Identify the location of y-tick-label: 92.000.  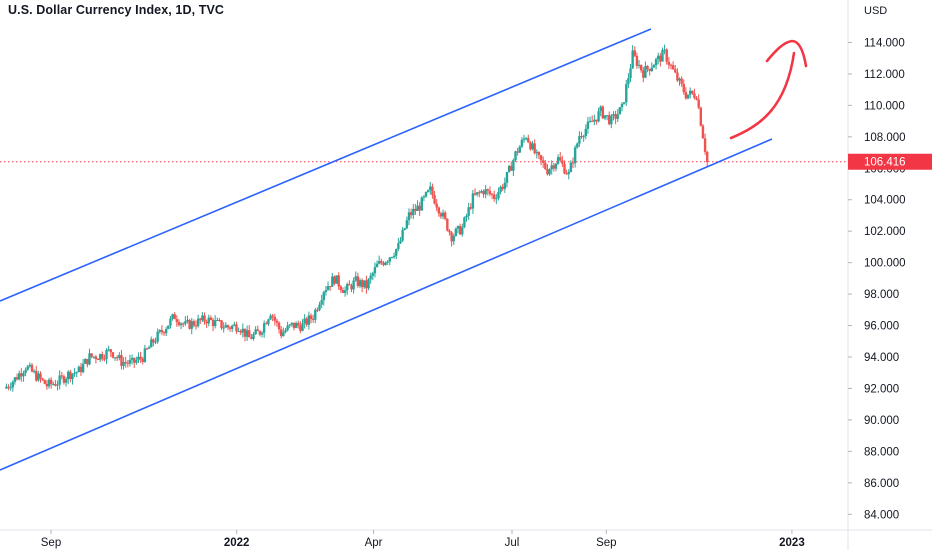
(881, 389).